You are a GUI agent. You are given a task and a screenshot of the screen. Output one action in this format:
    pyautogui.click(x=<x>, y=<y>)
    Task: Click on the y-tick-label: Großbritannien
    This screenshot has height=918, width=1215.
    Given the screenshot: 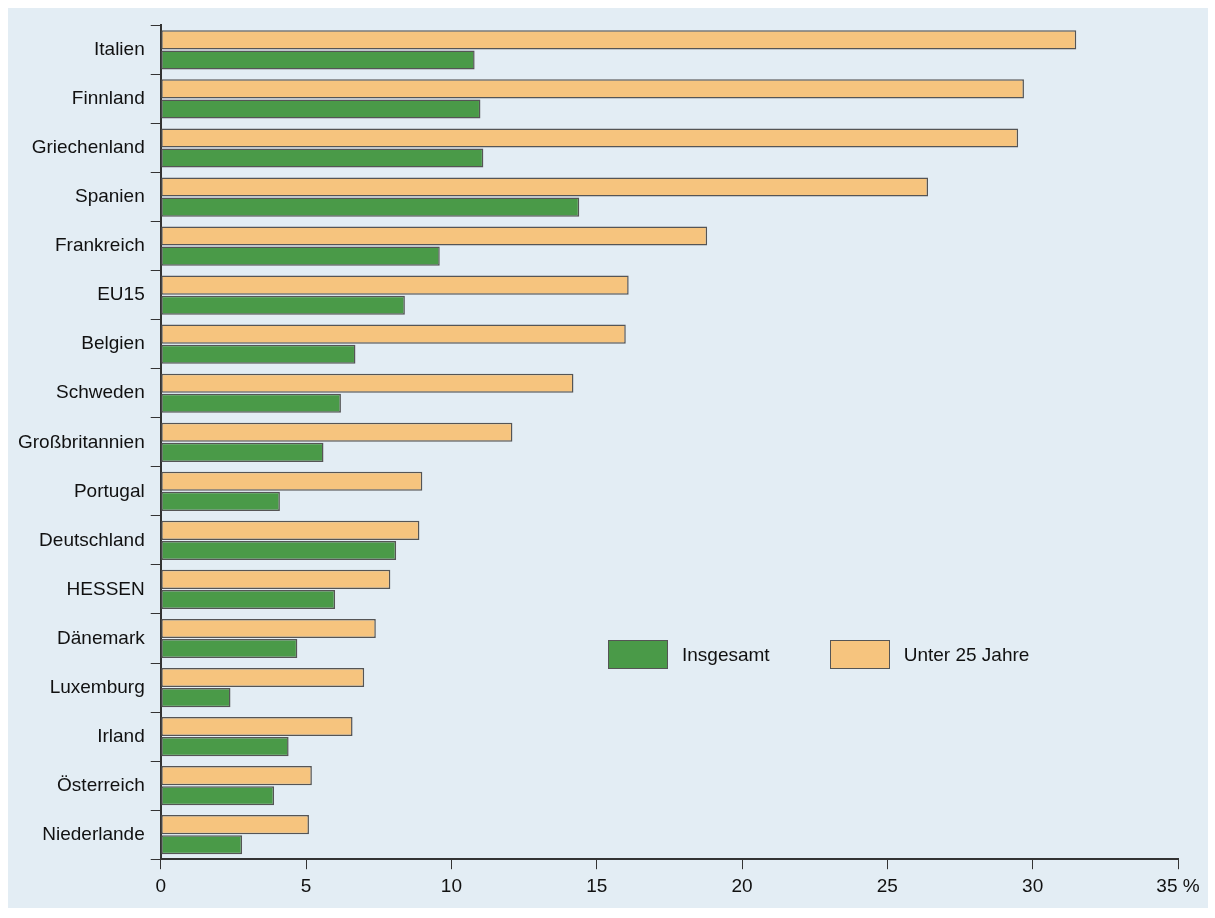 What is the action you would take?
    pyautogui.click(x=81, y=441)
    